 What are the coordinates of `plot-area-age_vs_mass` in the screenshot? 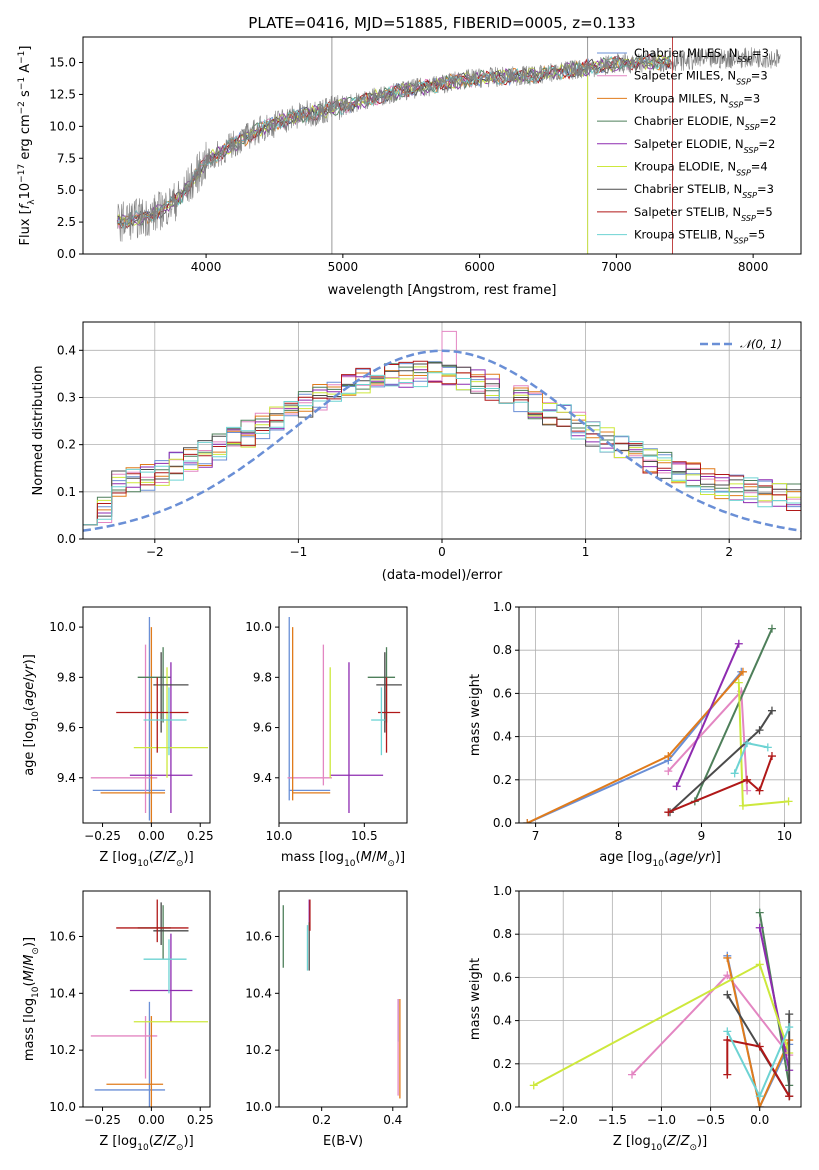 It's located at (344, 715).